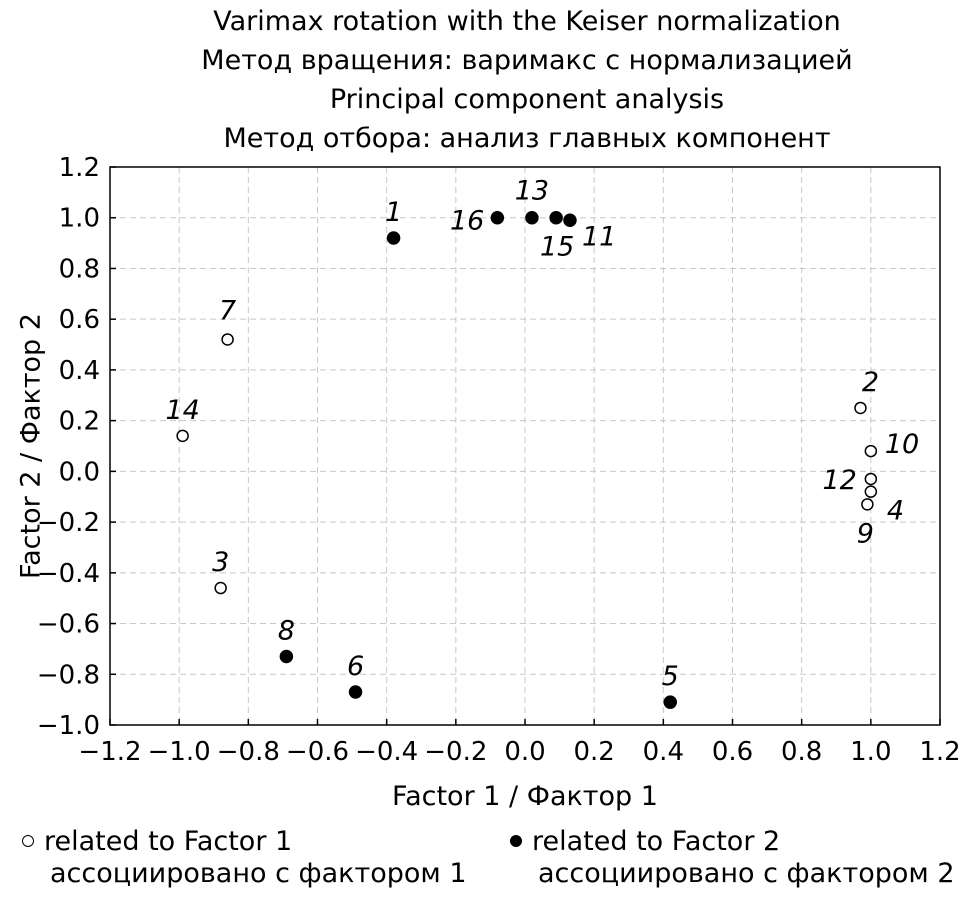 The height and width of the screenshot is (905, 965). I want to click on point-label: 15, so click(557, 247).